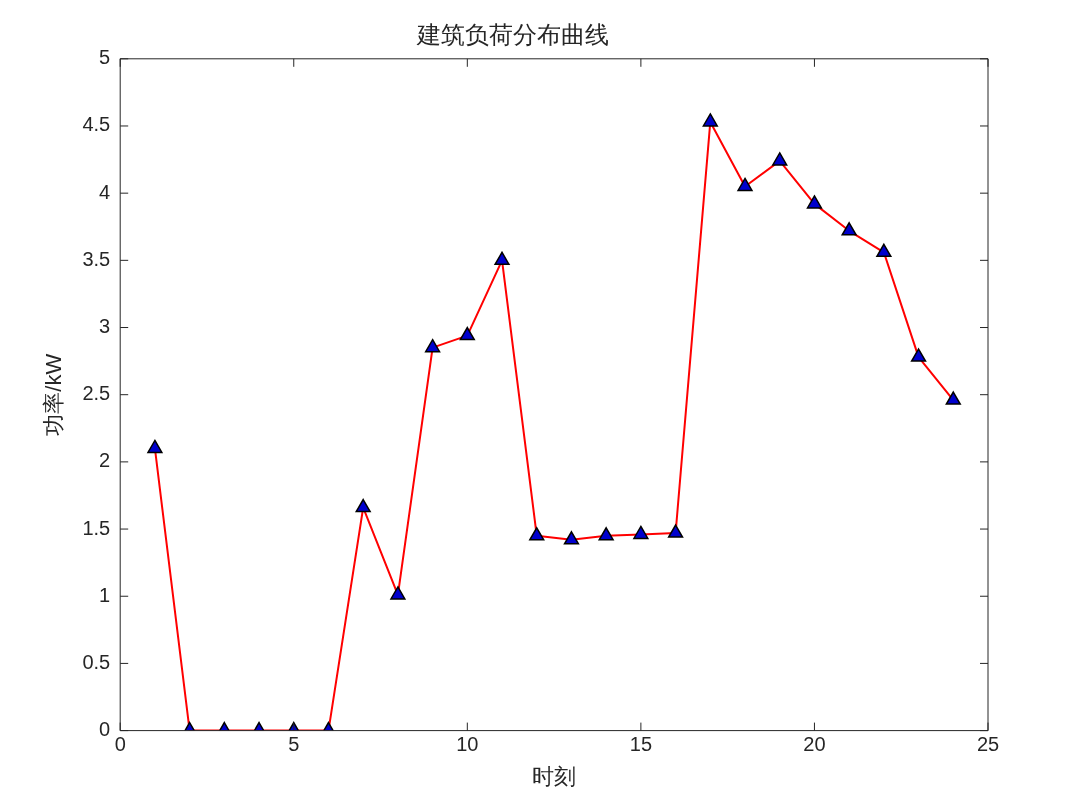 The width and height of the screenshot is (1080, 803). I want to click on y-axis-title: 功率/kW, so click(54, 394).